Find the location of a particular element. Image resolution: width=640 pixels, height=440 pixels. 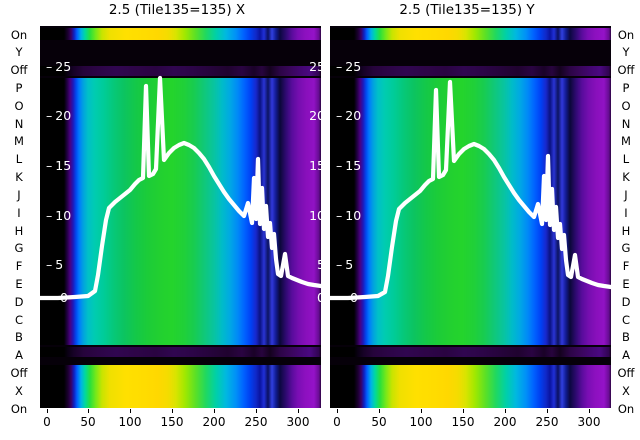

ytick-inner-0-x: 0 is located at coordinates (64, 297).